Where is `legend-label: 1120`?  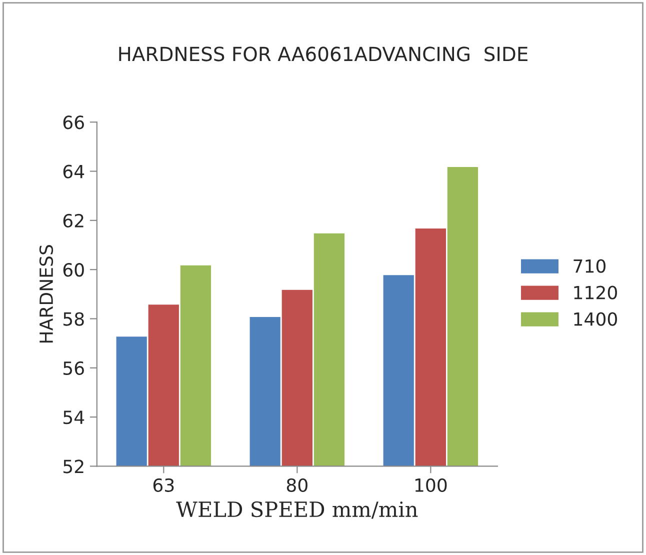 legend-label: 1120 is located at coordinates (595, 293).